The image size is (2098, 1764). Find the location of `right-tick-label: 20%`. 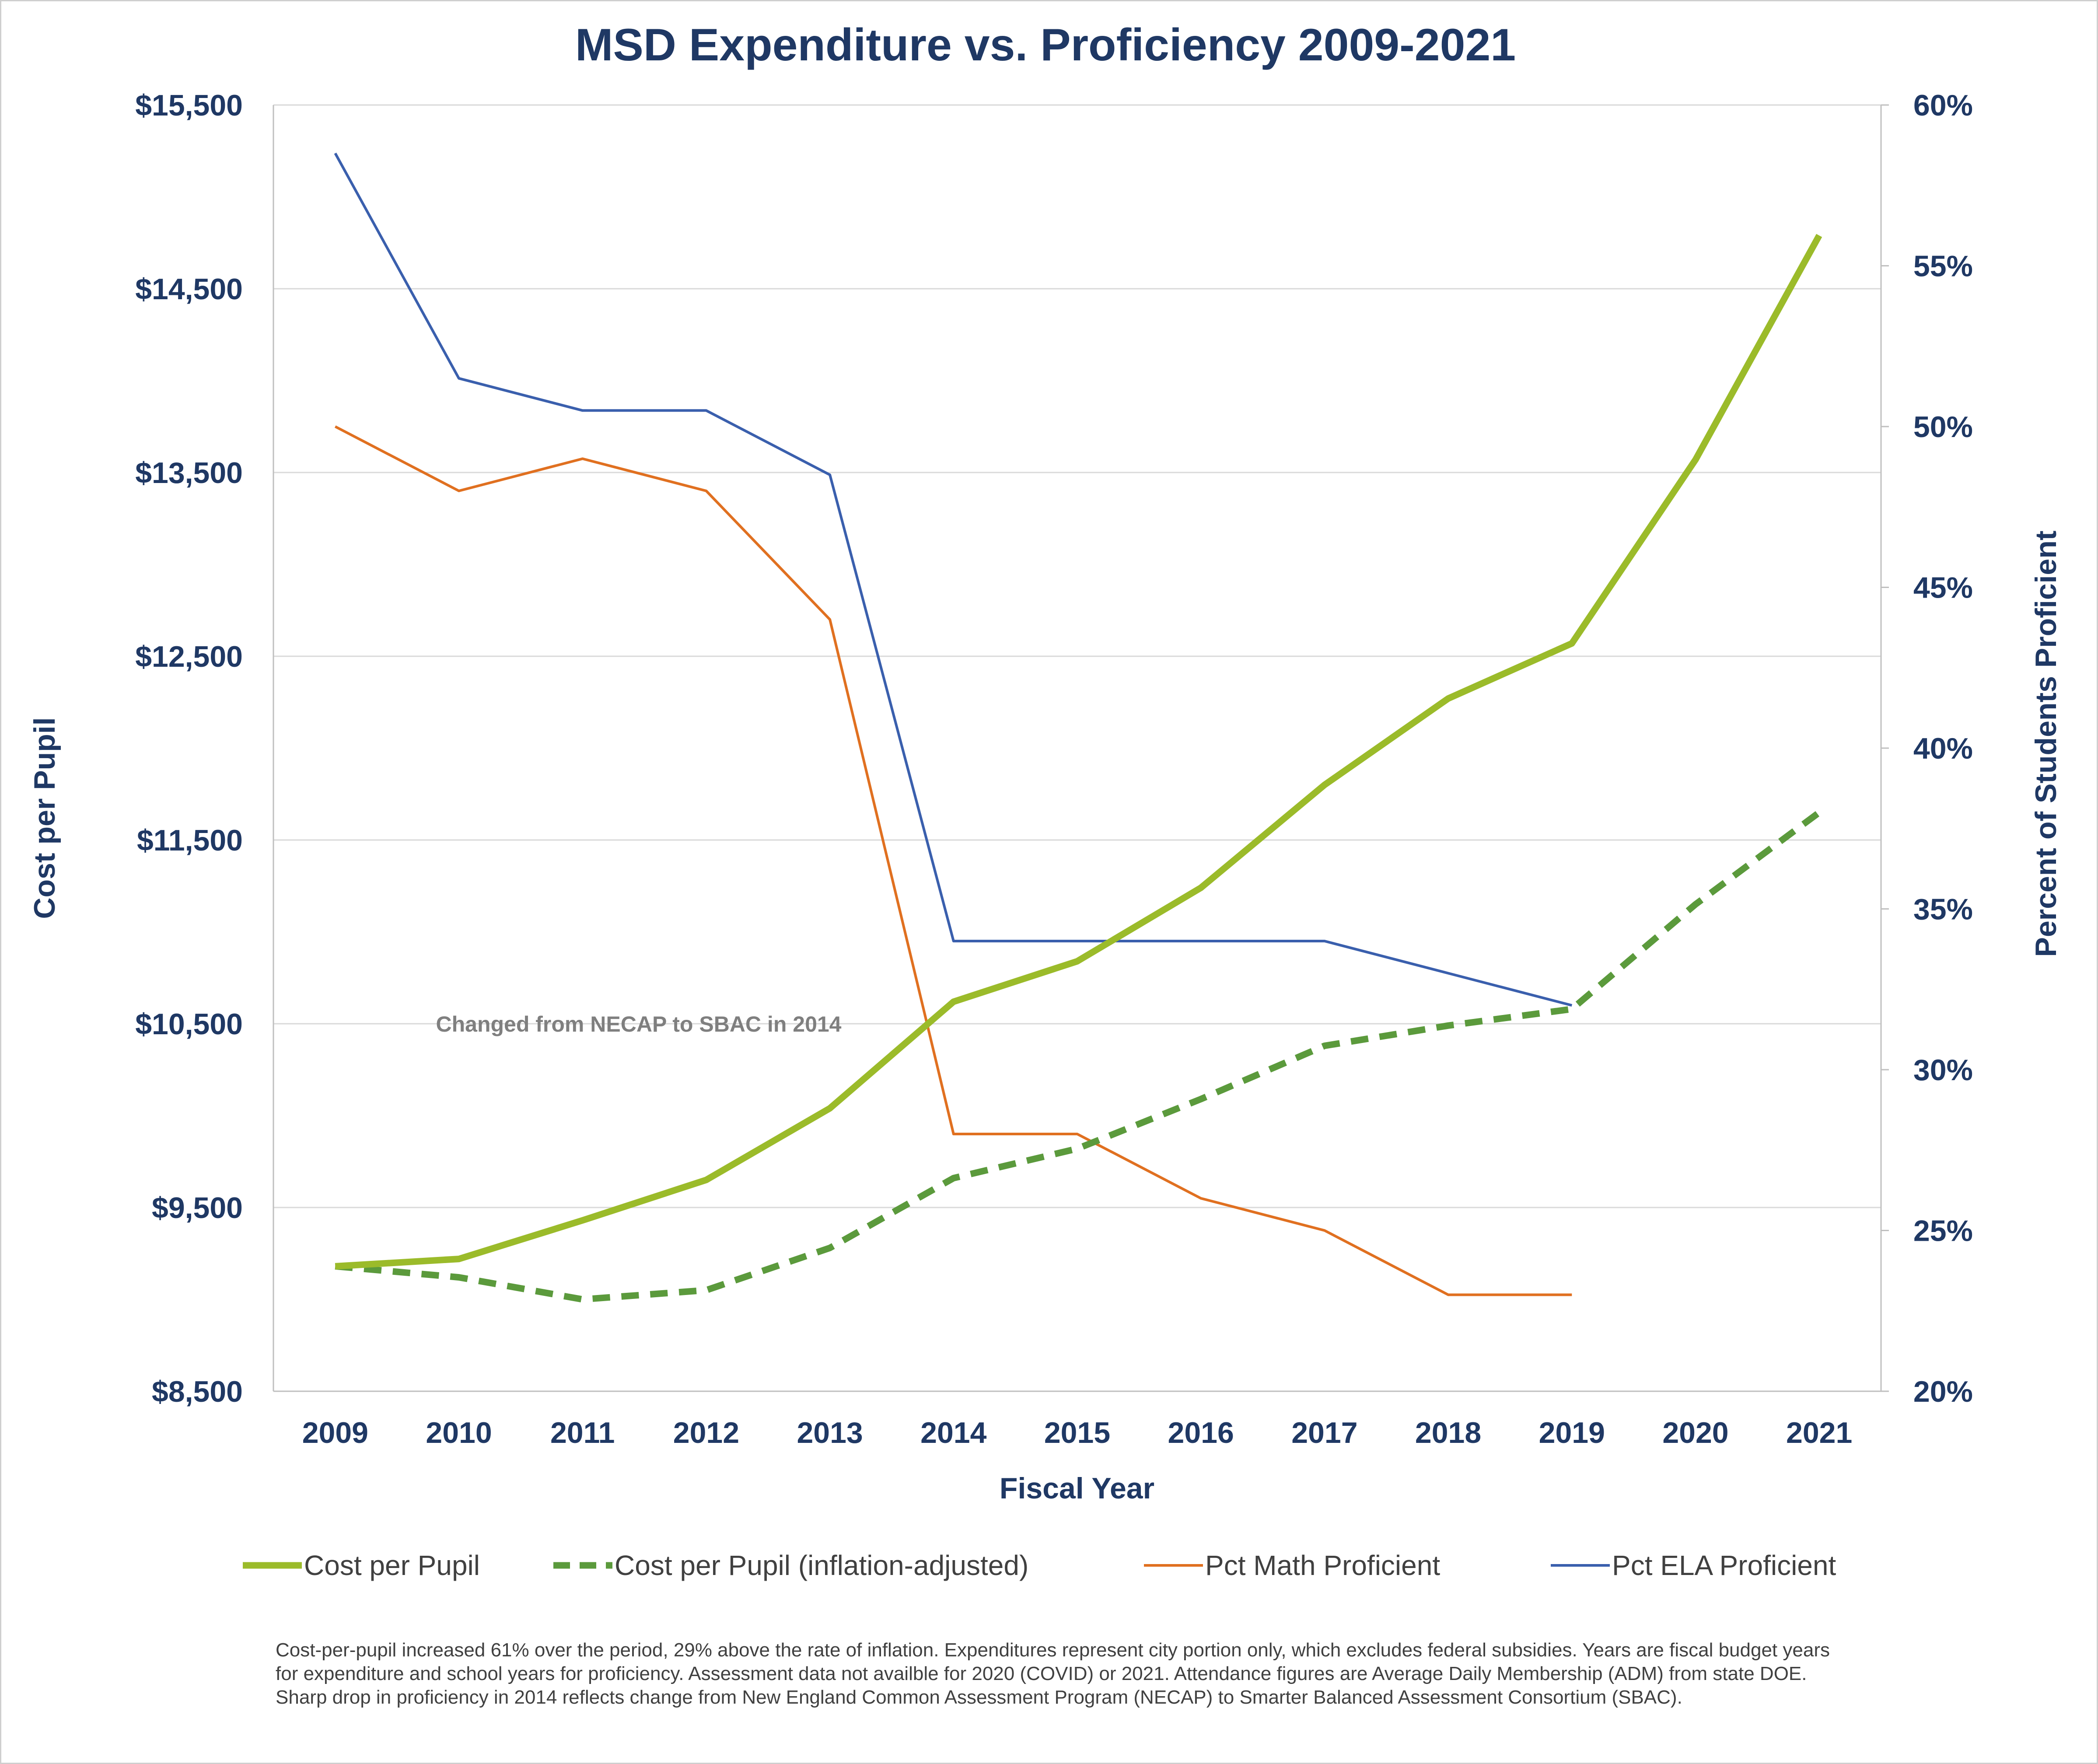

right-tick-label: 20% is located at coordinates (1943, 1391).